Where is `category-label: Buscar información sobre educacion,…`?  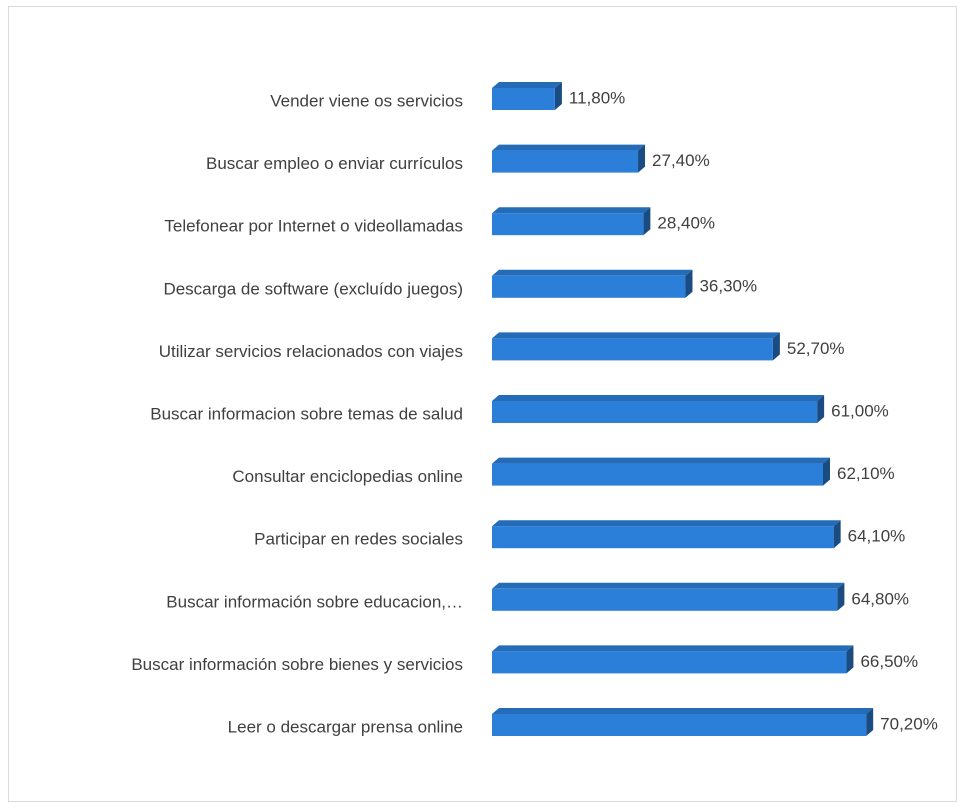 category-label: Buscar información sobre educacion,… is located at coordinates (314, 601).